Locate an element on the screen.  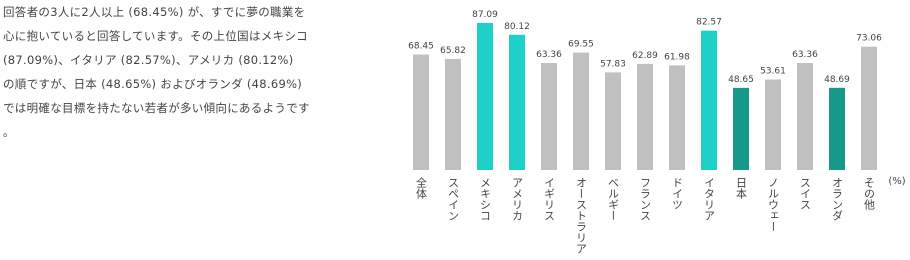
value-label: 73.06 is located at coordinates (869, 39).